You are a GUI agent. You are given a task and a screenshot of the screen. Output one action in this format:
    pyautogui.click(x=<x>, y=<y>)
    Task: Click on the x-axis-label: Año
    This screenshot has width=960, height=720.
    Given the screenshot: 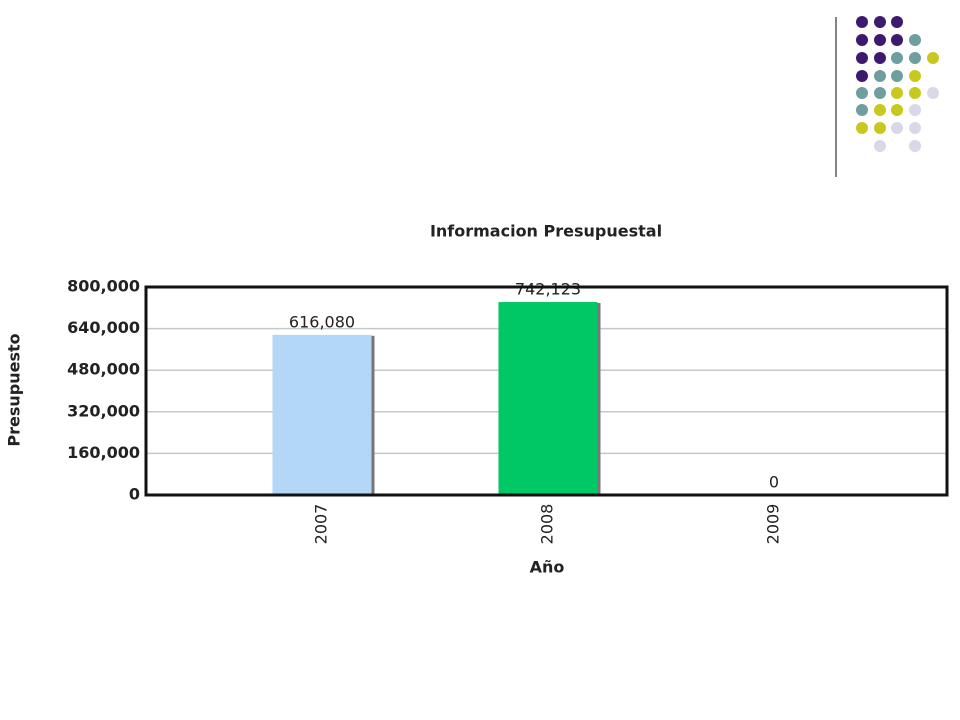 What is the action you would take?
    pyautogui.click(x=547, y=567)
    